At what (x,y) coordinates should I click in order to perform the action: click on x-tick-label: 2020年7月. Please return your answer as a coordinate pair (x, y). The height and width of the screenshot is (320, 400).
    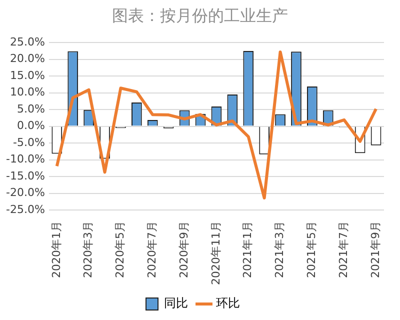
    Looking at the image, I should click on (151, 249).